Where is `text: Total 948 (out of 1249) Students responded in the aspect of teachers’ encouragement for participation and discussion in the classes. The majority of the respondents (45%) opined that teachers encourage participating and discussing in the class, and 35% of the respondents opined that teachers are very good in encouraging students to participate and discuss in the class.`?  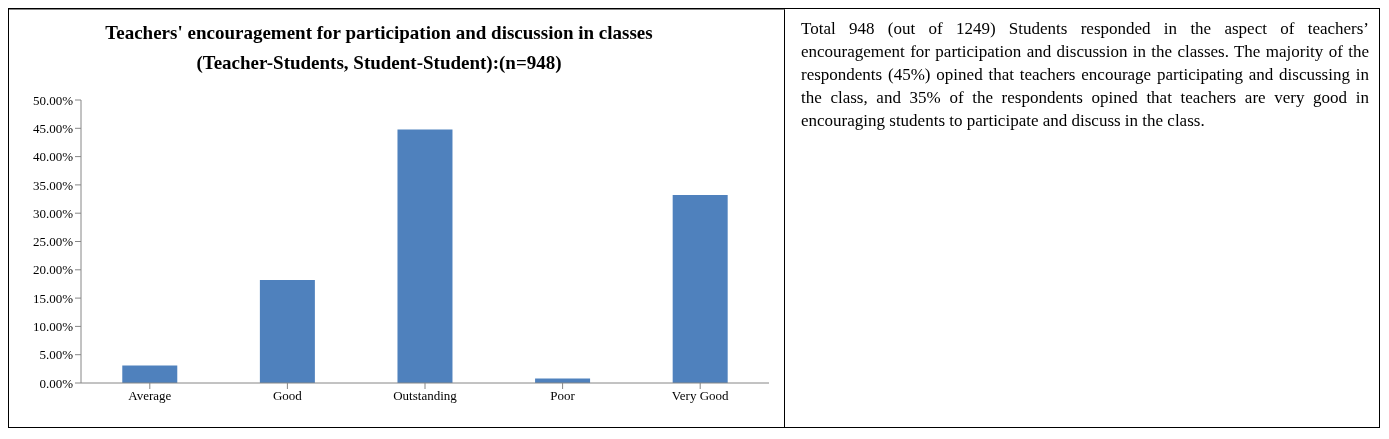
text: Total 948 (out of 1249) Students responded in the aspect of teachers’ encouragement for participation and discussion in the classes. The majority of the respondents (45%) opined that teachers encourage participating and discussing in the class, and 35% of the respondents opined that teachers are very good in encouraging students to participate and discuss in the class. is located at coordinates (1085, 75).